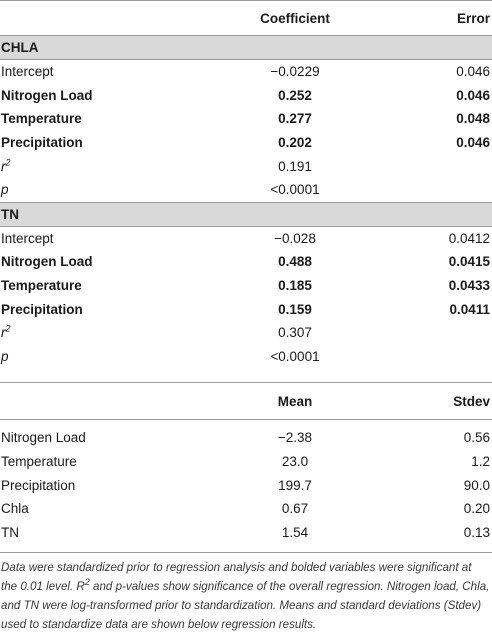 This screenshot has width=492, height=634. Describe the element at coordinates (473, 119) in the screenshot. I see `row-error: 0.048` at that location.